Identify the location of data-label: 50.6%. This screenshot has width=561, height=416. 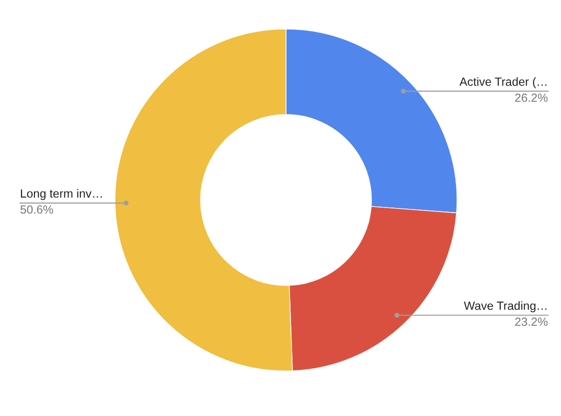
(37, 209).